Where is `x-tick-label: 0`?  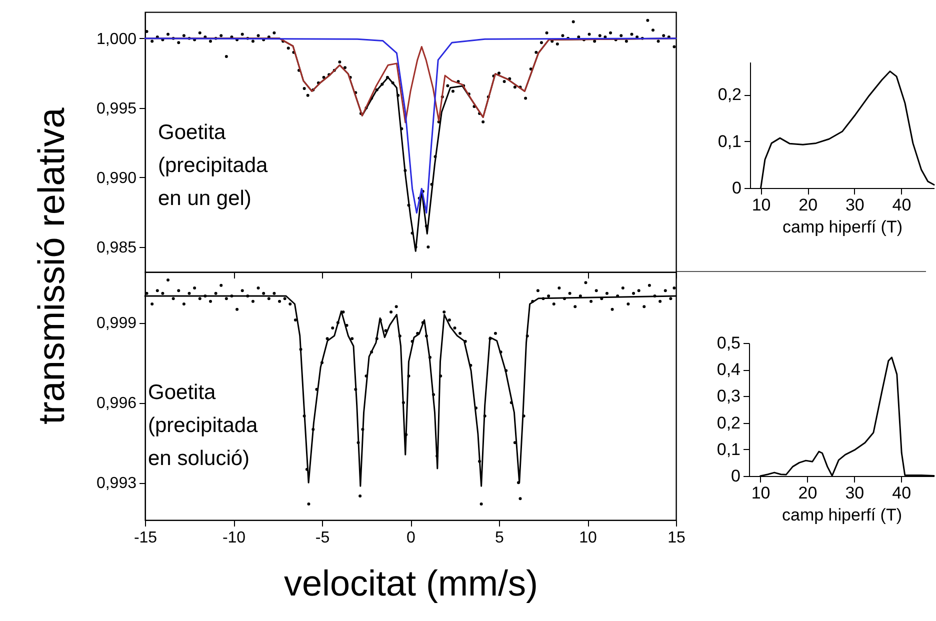
x-tick-label: 0 is located at coordinates (411, 538).